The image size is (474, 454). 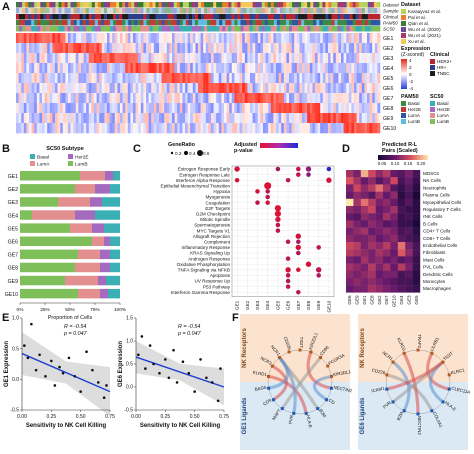 What do you see at coordinates (15, 380) in the screenshot?
I see `y-tick-label: 0.0` at bounding box center [15, 380].